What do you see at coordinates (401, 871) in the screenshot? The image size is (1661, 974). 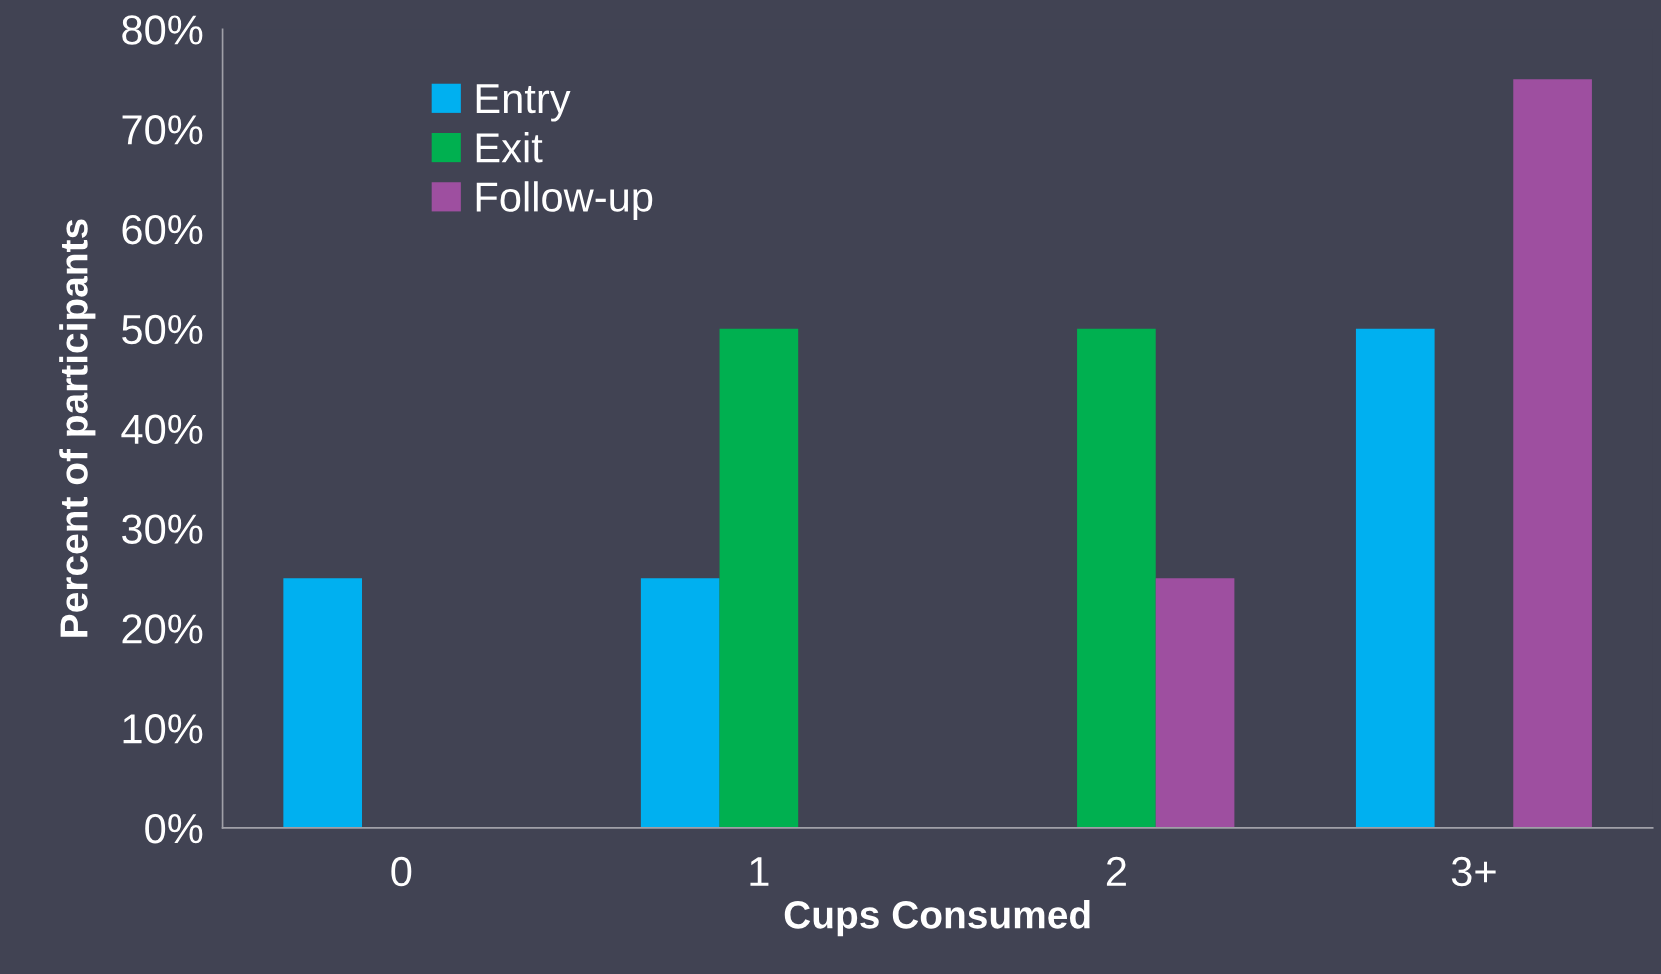 I see `x-tick-label: 0` at bounding box center [401, 871].